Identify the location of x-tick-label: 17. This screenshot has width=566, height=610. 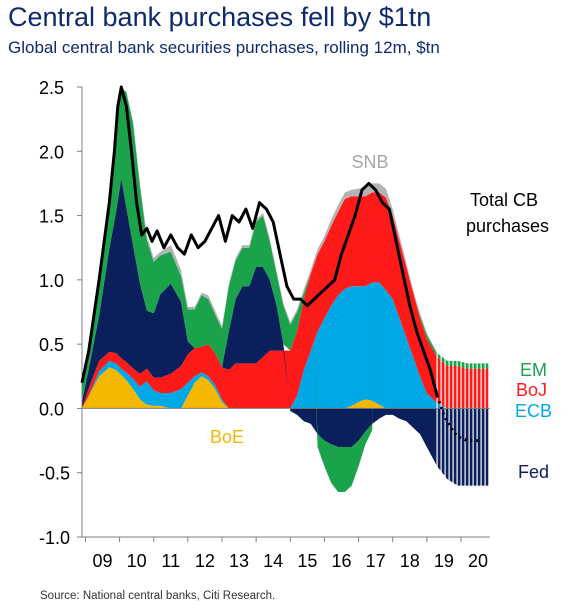
(376, 561).